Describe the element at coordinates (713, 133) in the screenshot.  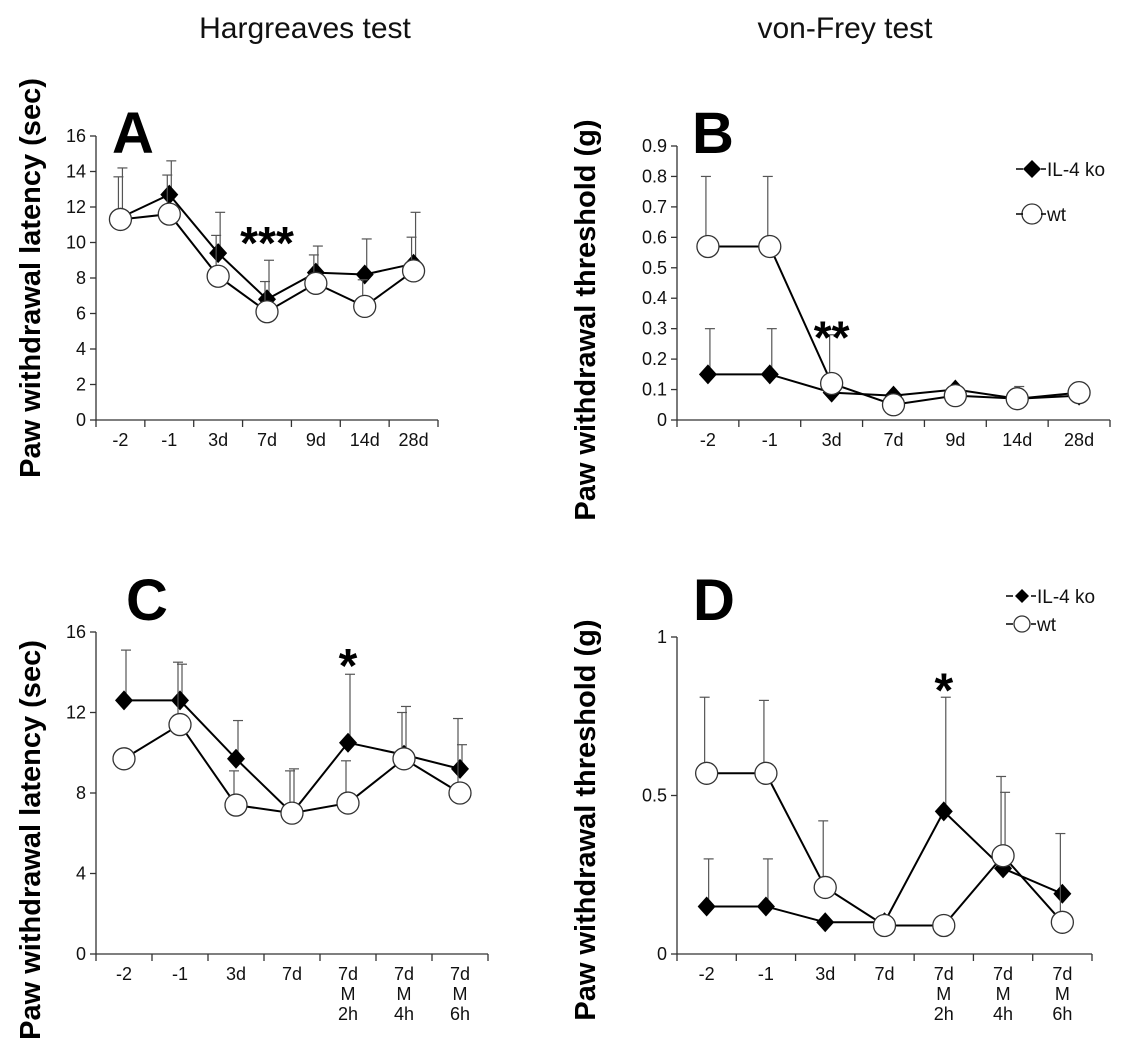
I see `panel-letter: B` at that location.